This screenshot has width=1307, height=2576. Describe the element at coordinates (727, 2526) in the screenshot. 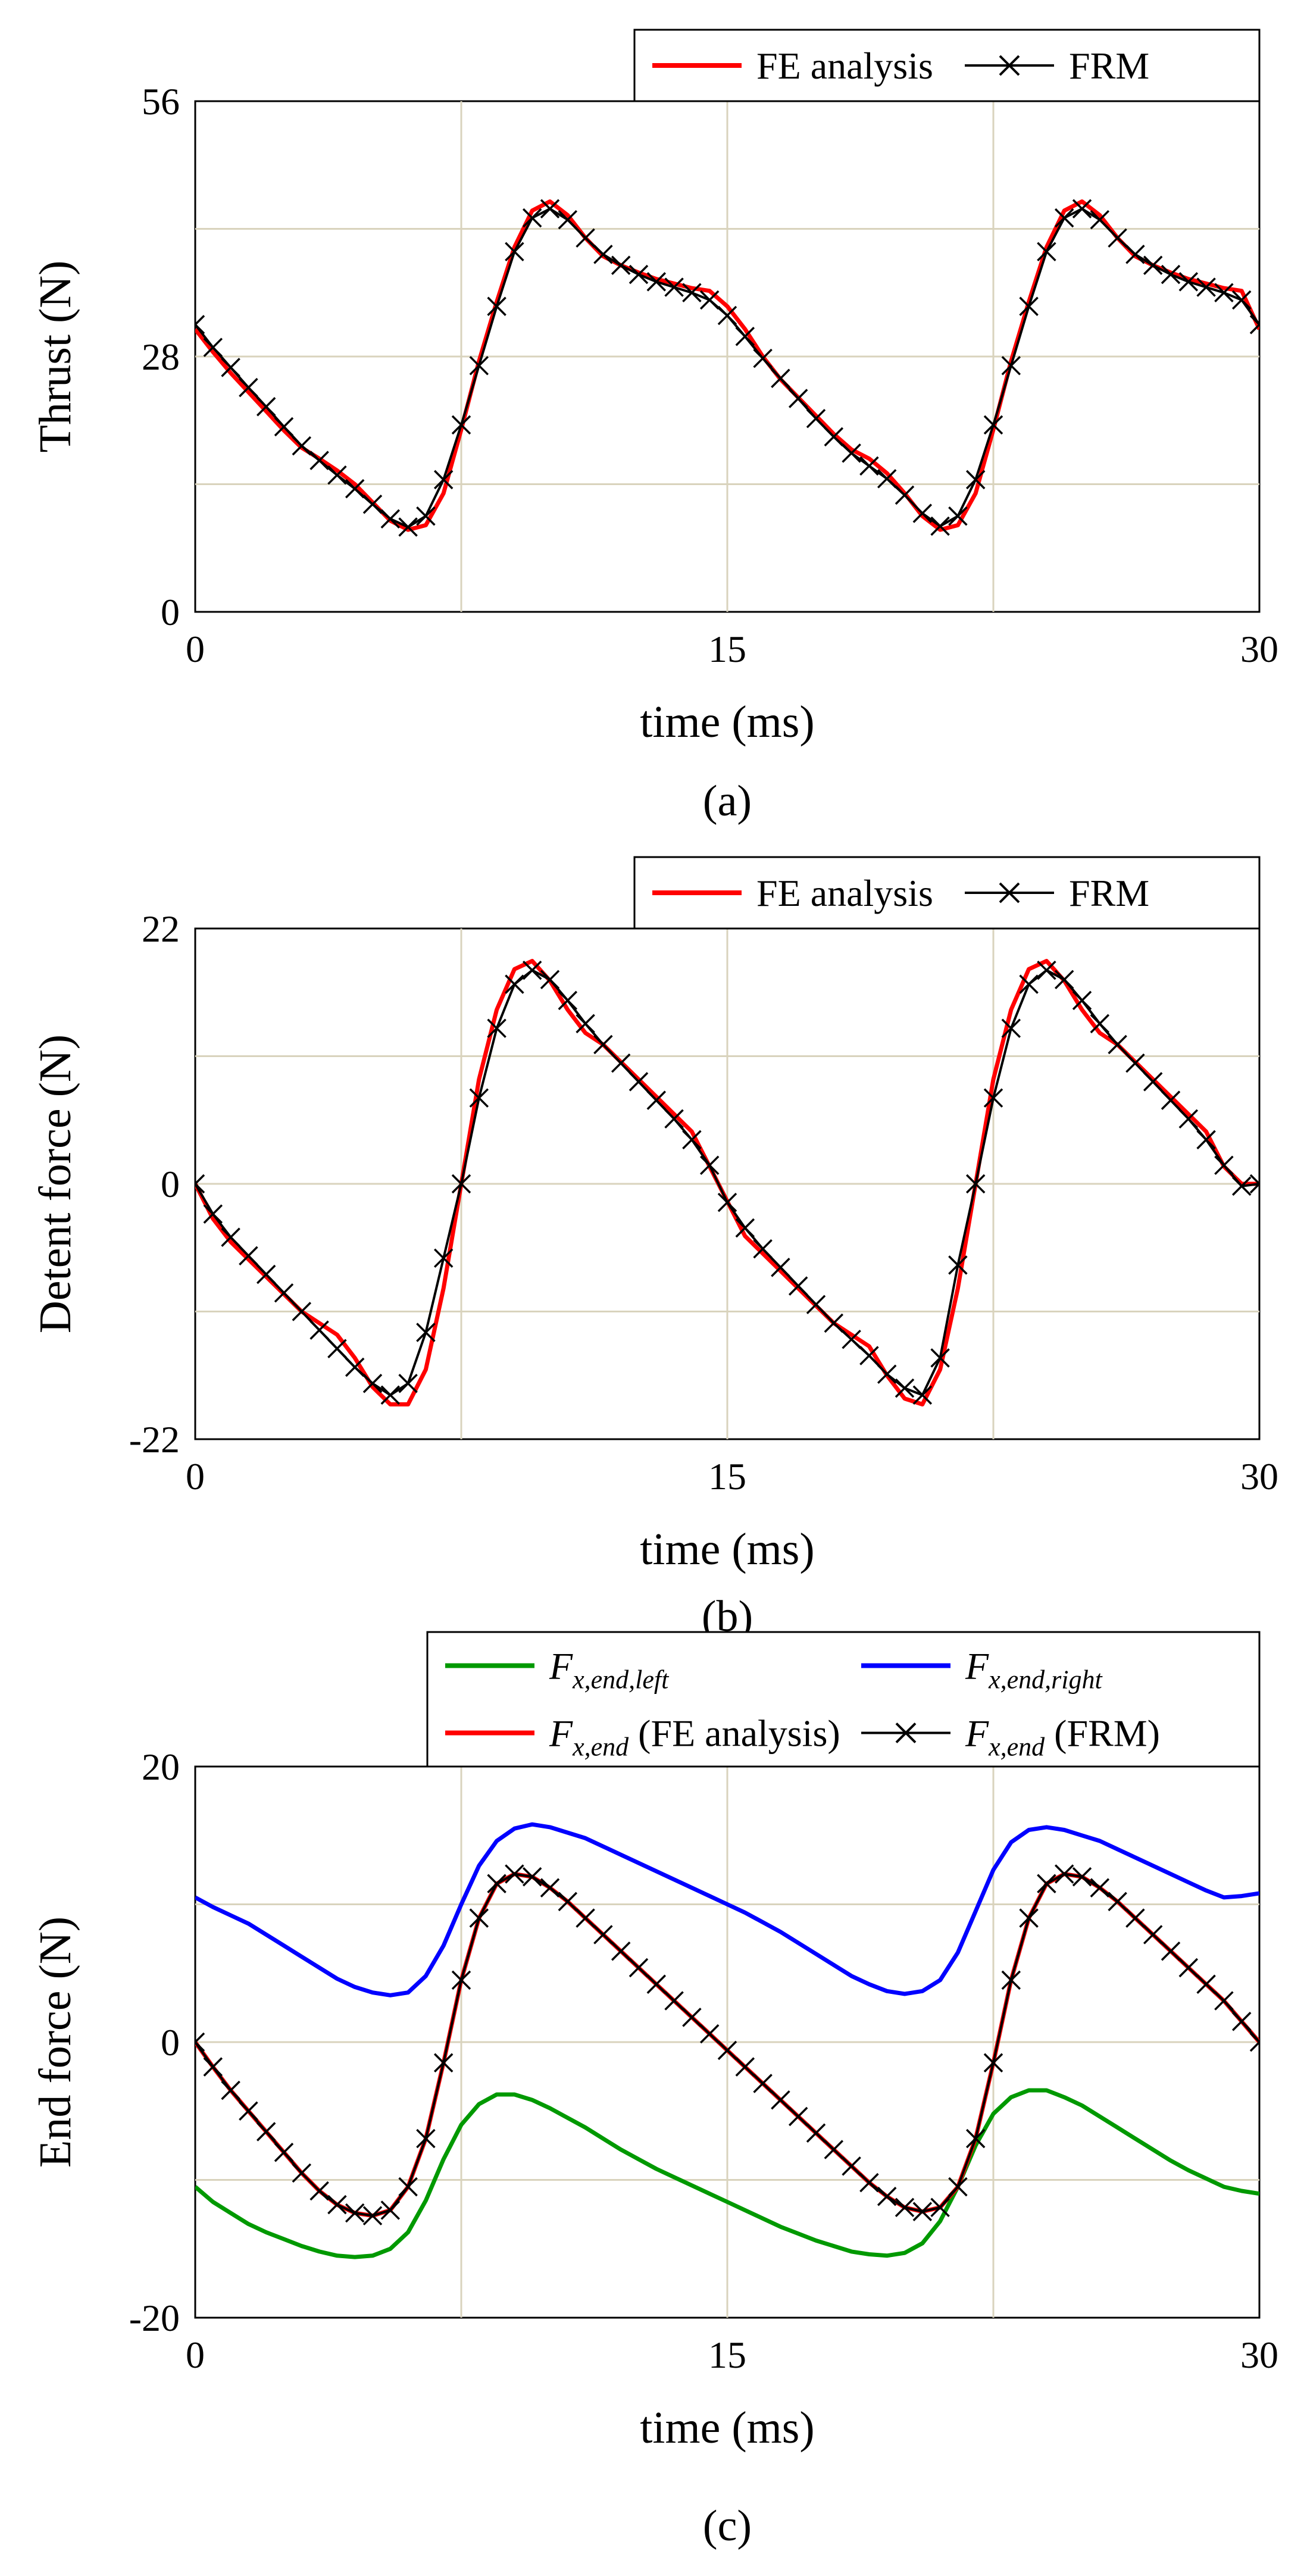

I see `panel-caption: (c)` at that location.